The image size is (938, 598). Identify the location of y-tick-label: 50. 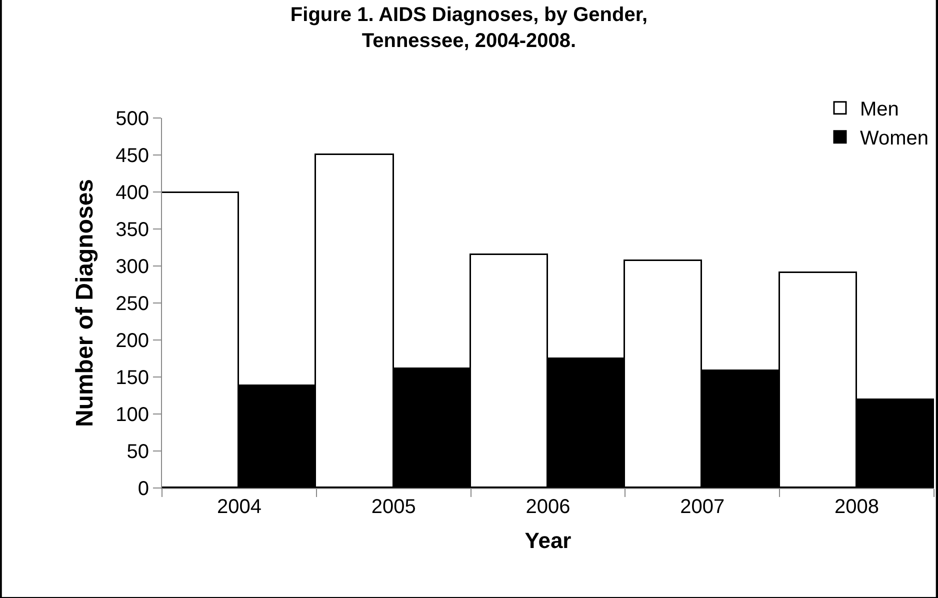
(137, 452).